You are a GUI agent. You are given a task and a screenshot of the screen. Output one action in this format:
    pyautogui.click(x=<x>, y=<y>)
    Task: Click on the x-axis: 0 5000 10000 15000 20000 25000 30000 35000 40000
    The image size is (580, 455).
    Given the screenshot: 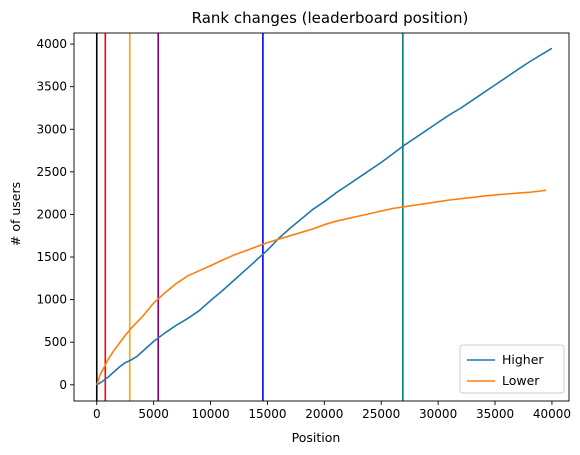 What is the action you would take?
    pyautogui.click(x=332, y=411)
    